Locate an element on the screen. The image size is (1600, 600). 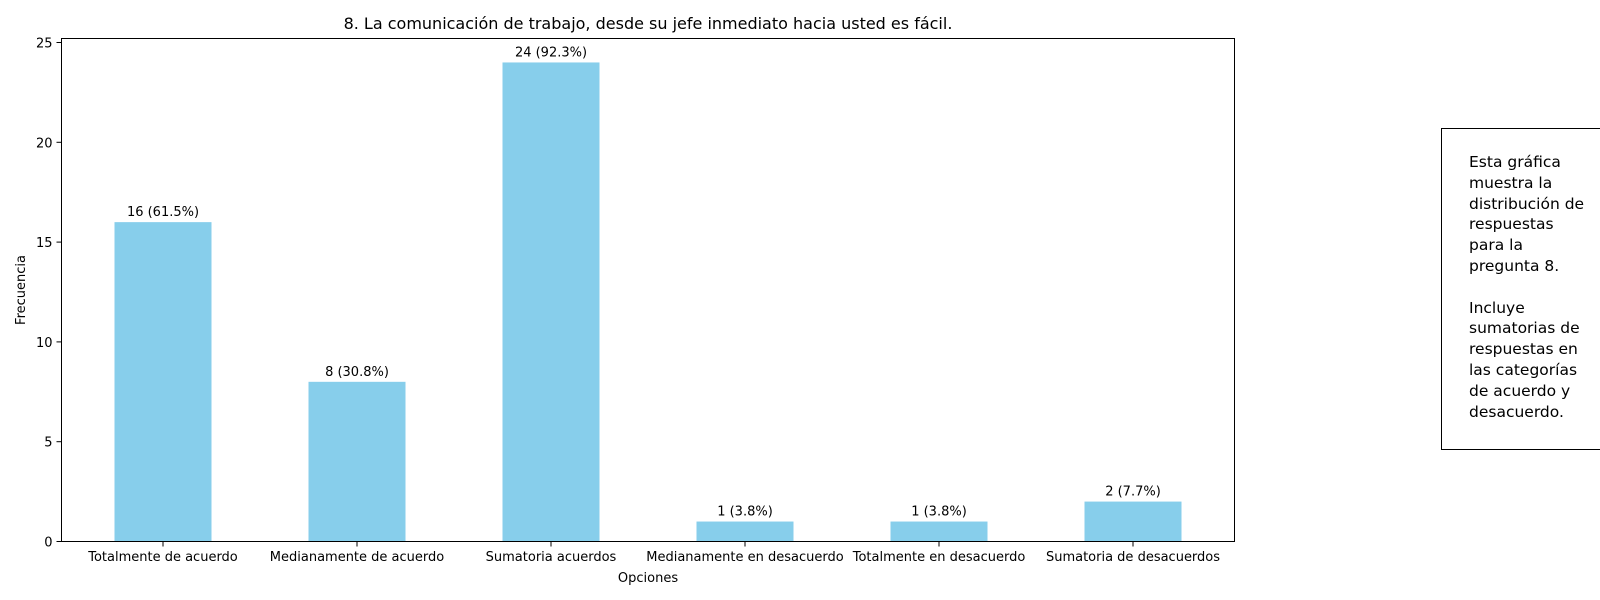
x-tick-label: Totalmente de acuerdo is located at coordinates (162, 557).